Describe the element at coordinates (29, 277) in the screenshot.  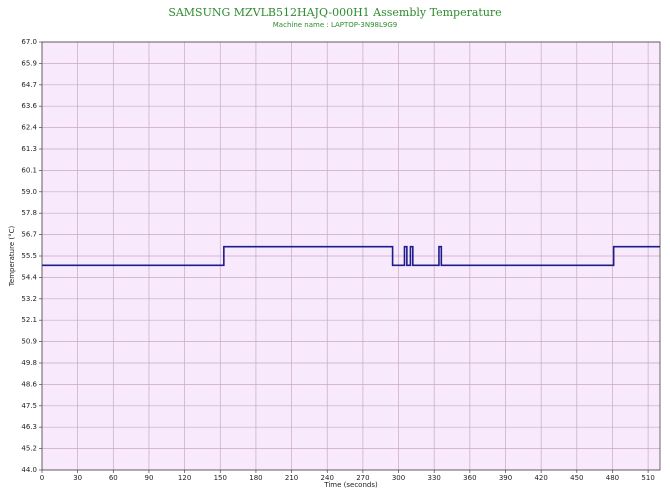
I see `y-tick-label: 54.4` at that location.